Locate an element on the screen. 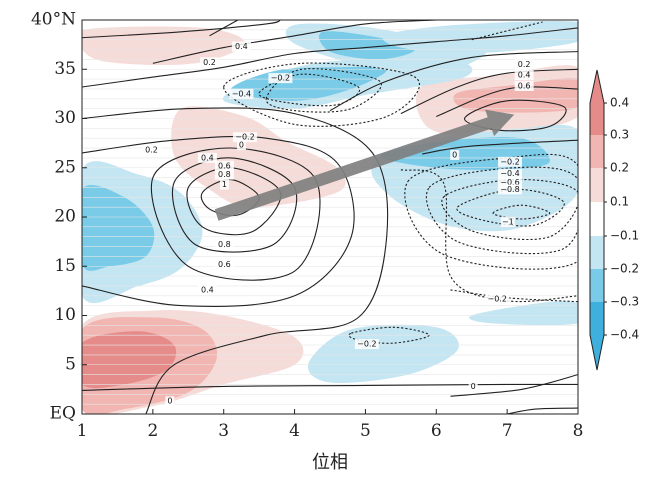 This screenshot has height=479, width=653. y-tick-label: EQ is located at coordinates (63, 414).